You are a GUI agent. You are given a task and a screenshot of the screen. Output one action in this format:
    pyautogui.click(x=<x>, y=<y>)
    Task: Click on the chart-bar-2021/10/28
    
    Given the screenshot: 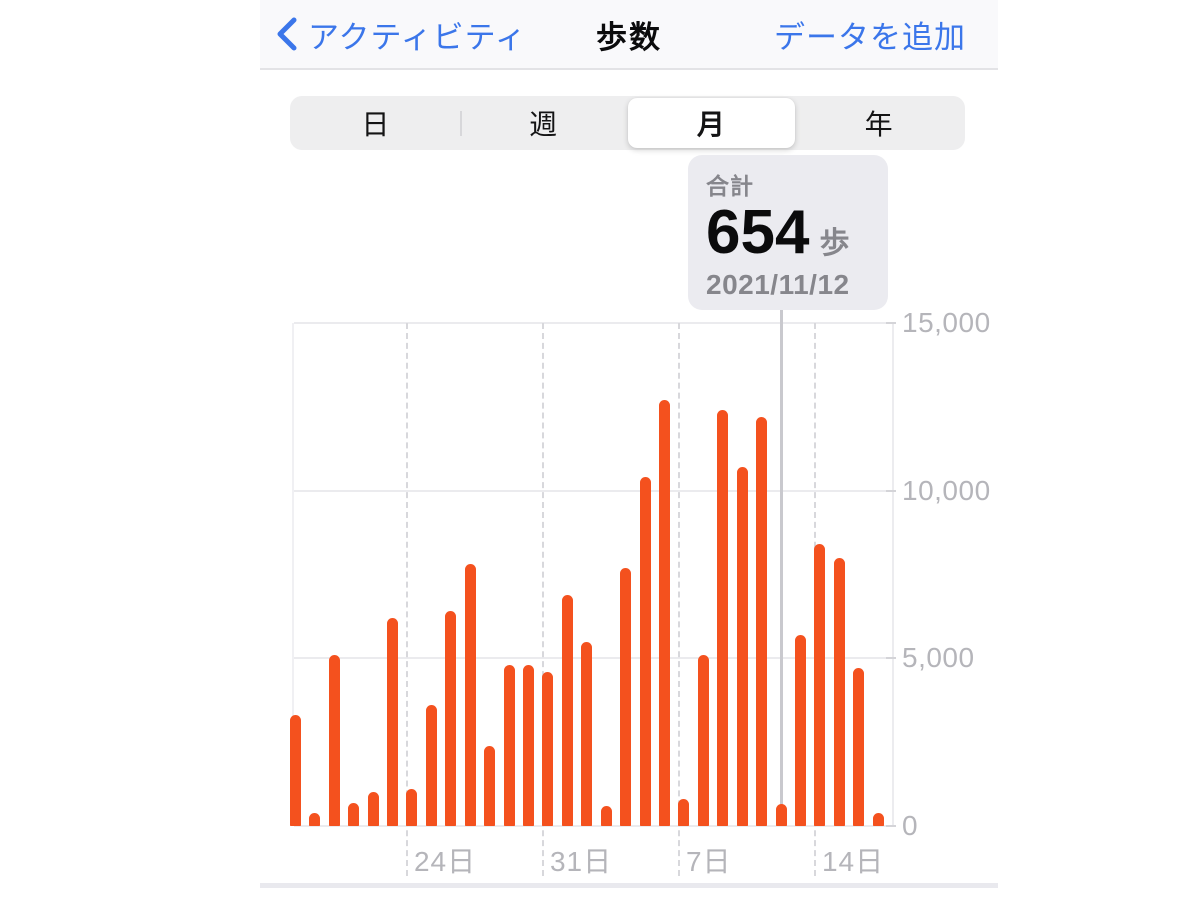 What is the action you would take?
    pyautogui.click(x=490, y=785)
    